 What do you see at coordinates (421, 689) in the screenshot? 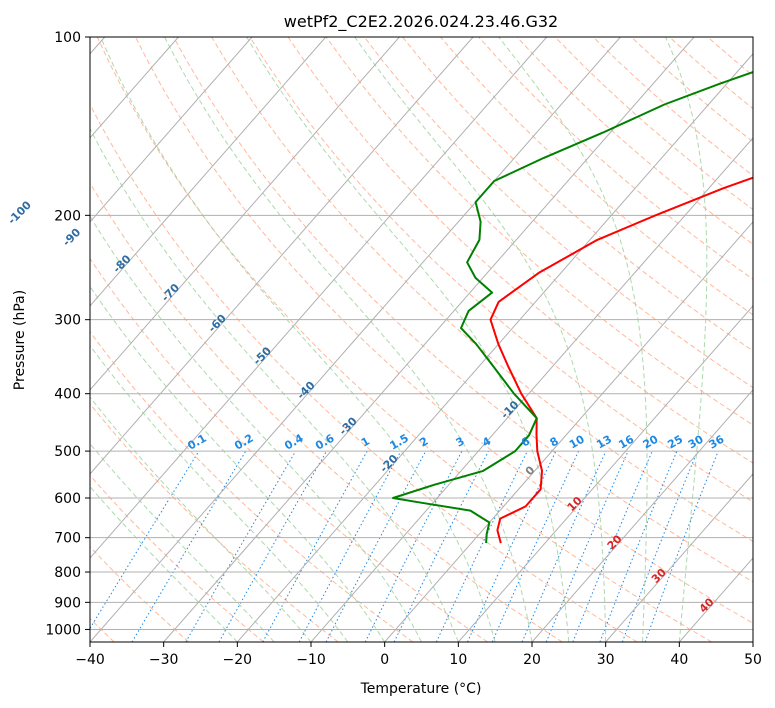
I see `x-axis-label: Temperature (°C)` at bounding box center [421, 689].